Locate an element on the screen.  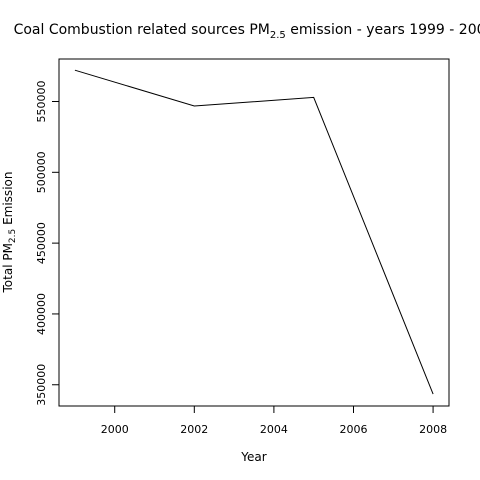
chart-title-suffix: emission - years 1999 - 2008 is located at coordinates (383, 30).